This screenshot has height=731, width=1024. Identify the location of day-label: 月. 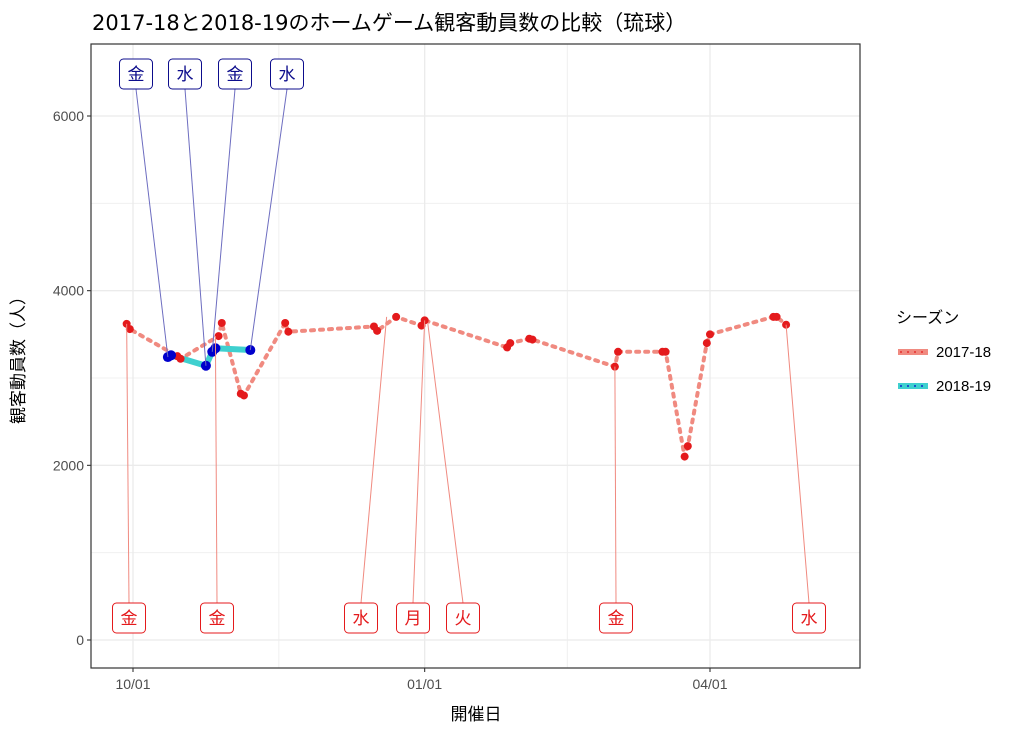
(413, 619).